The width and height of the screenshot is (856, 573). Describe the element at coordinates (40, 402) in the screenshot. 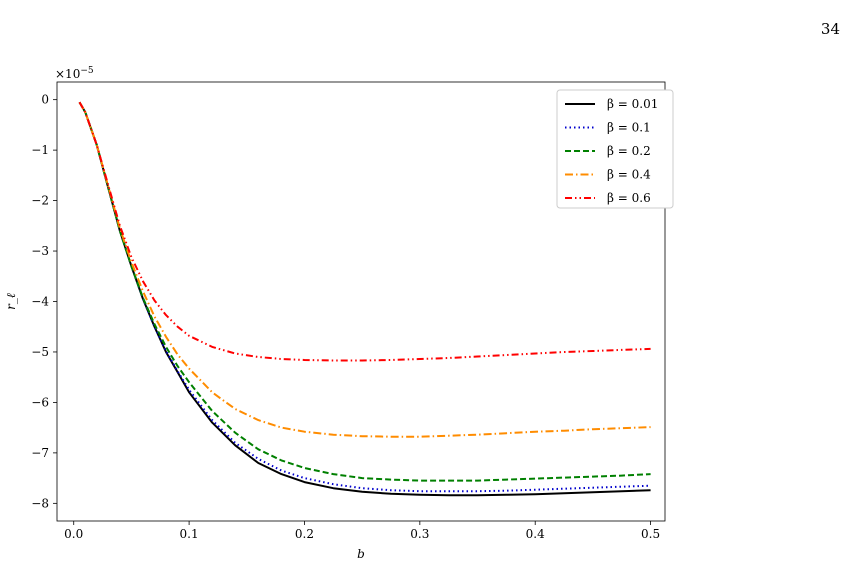

I see `y-tick-label: −6` at that location.